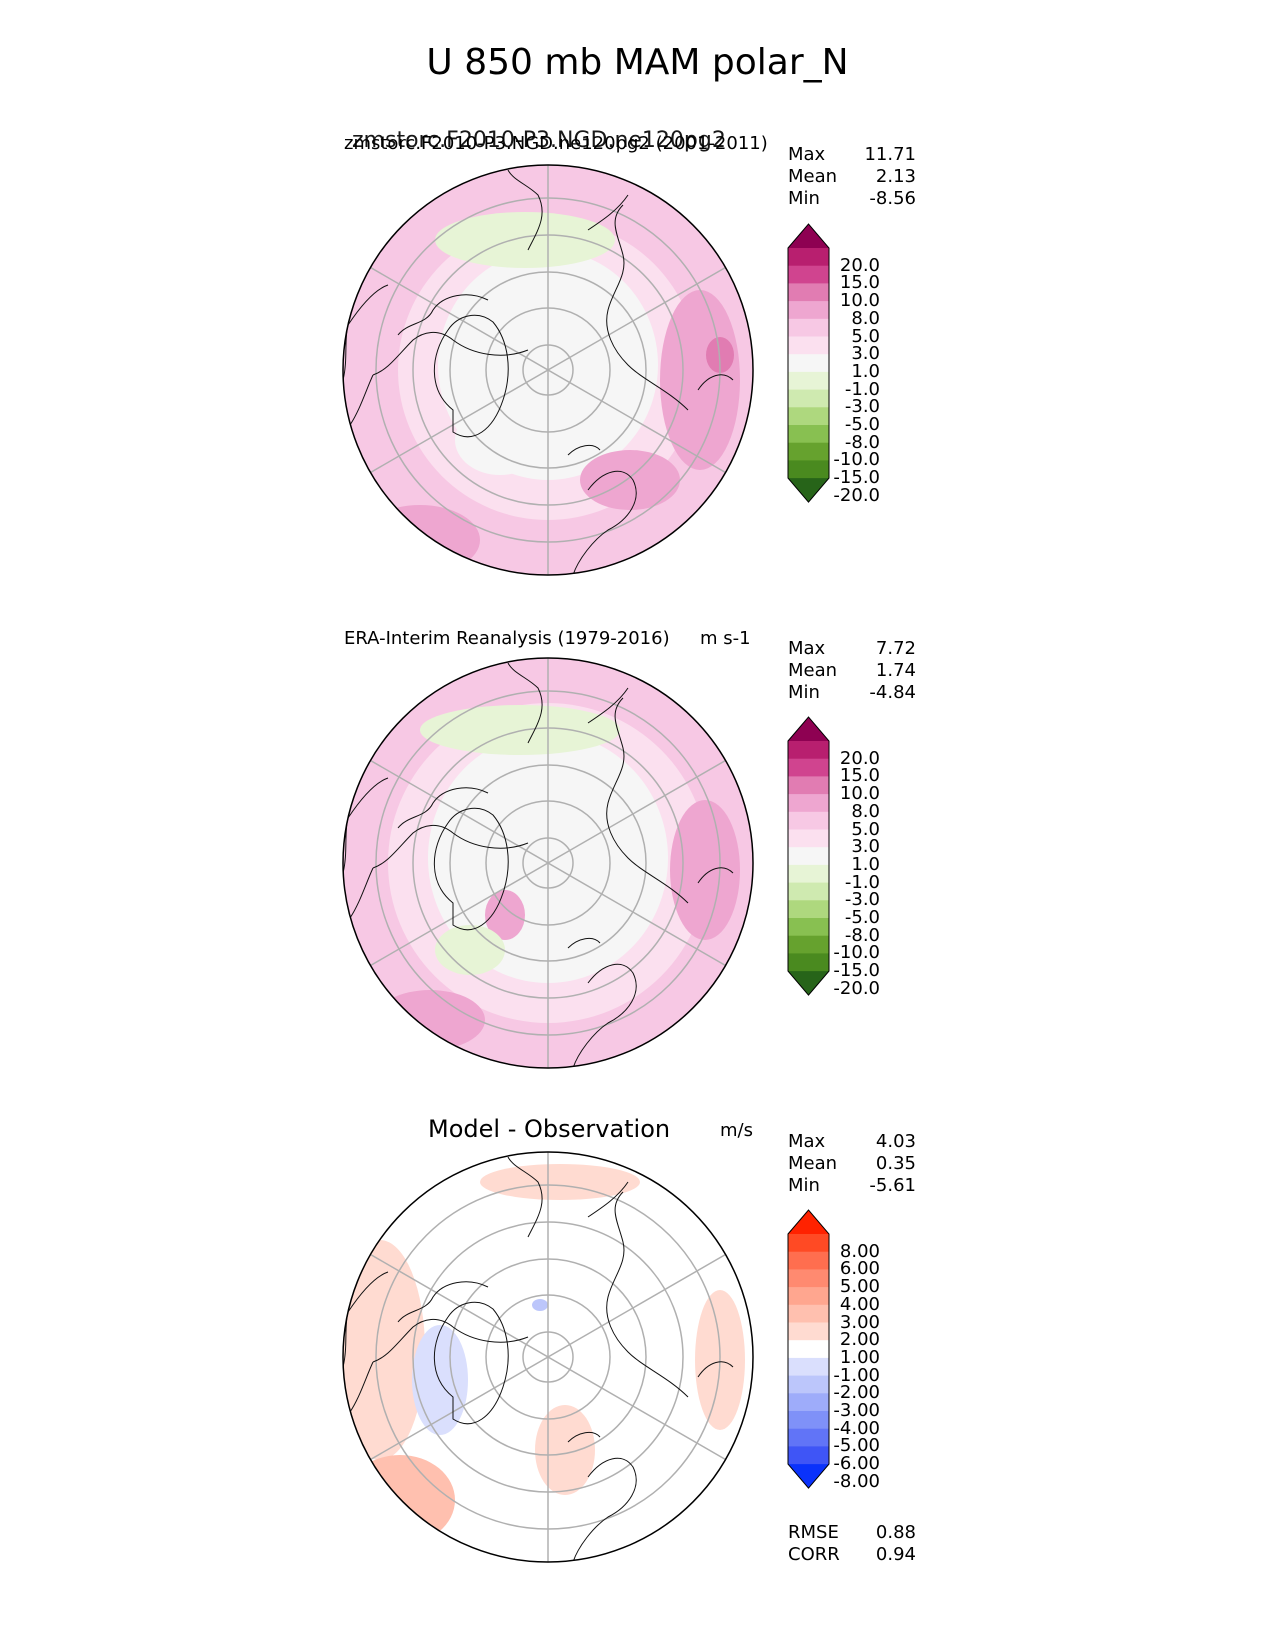 The width and height of the screenshot is (1275, 1650). I want to click on panel3-title: Model - Observation, so click(549, 1129).